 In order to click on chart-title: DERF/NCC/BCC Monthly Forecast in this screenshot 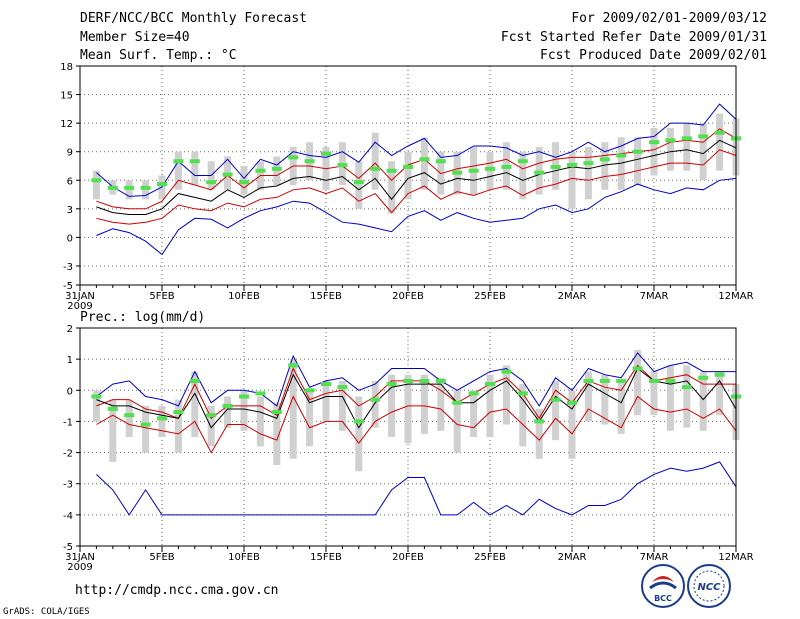, I will do `click(193, 18)`.